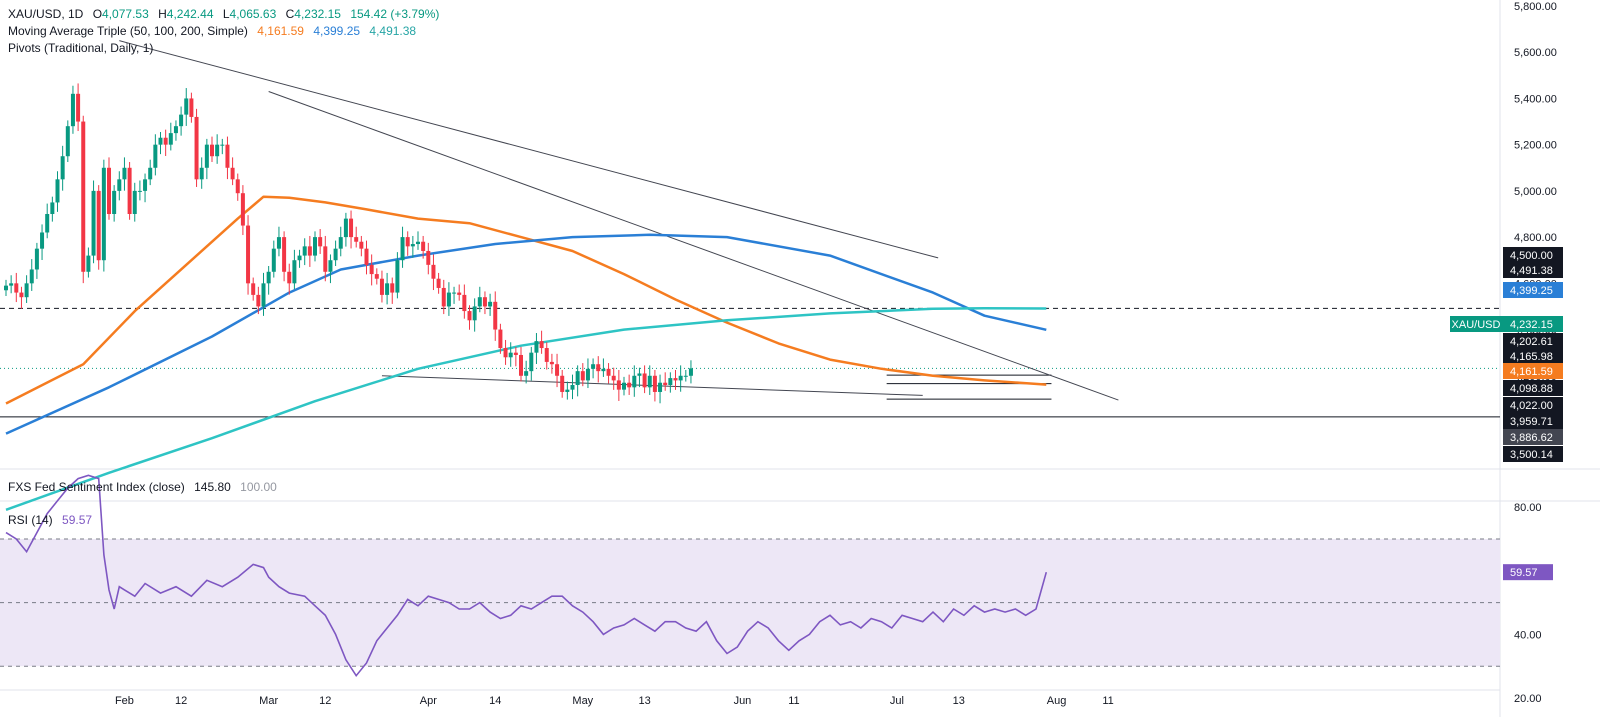  I want to click on symbol-label: XAU/USD, 1D, so click(46, 14).